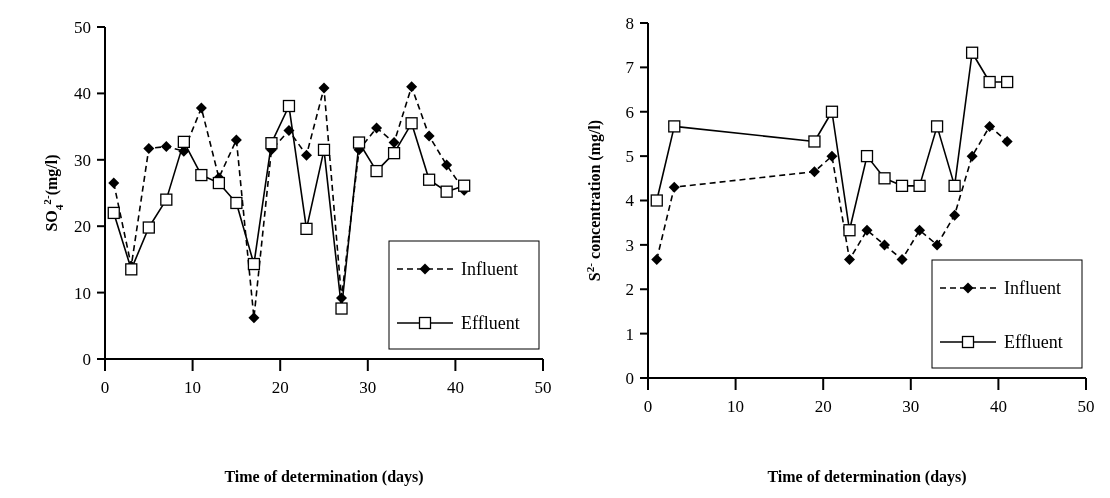  What do you see at coordinates (630, 68) in the screenshot?
I see `y-tick-label: 7` at bounding box center [630, 68].